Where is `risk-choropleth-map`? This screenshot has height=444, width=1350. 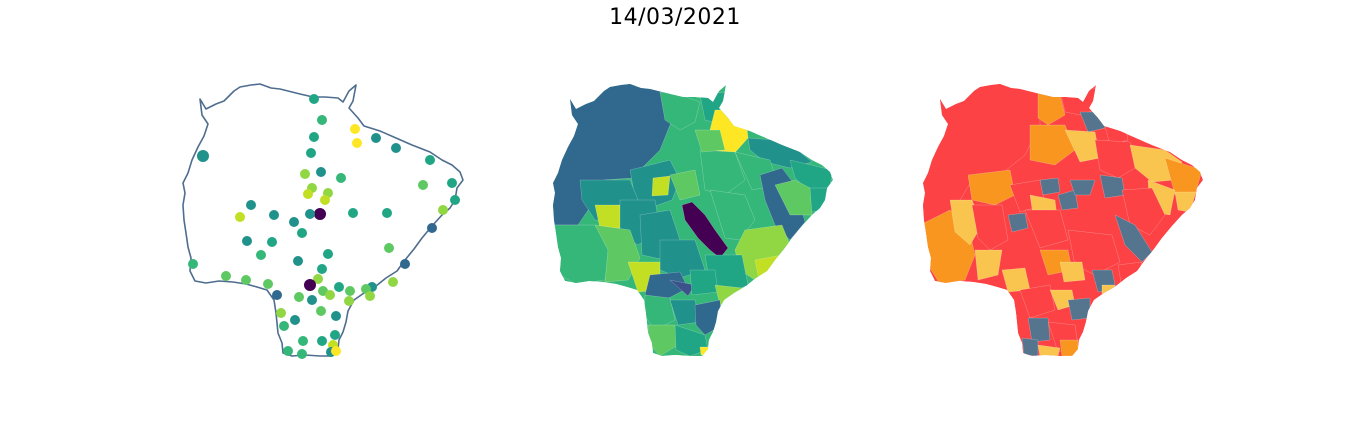
risk-choropleth-map is located at coordinates (1063, 220).